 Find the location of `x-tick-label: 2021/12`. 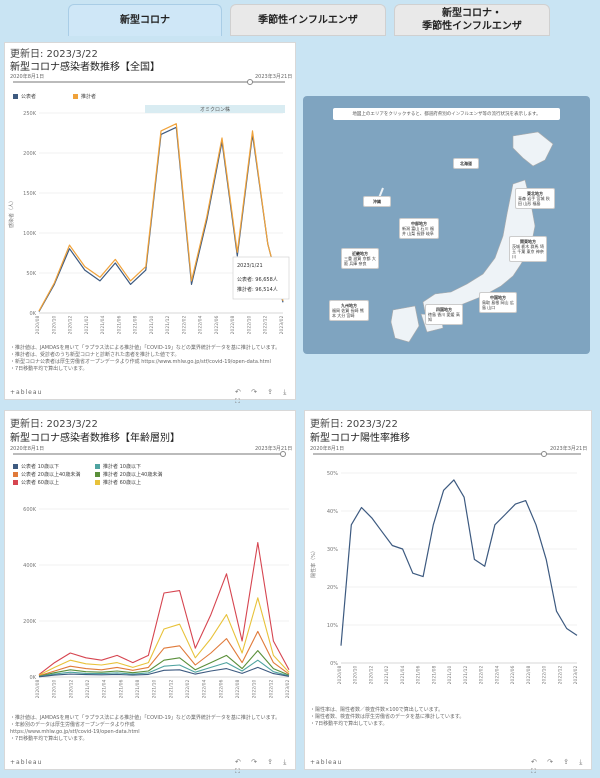

x-tick-label: 2021/12 is located at coordinates (171, 689).